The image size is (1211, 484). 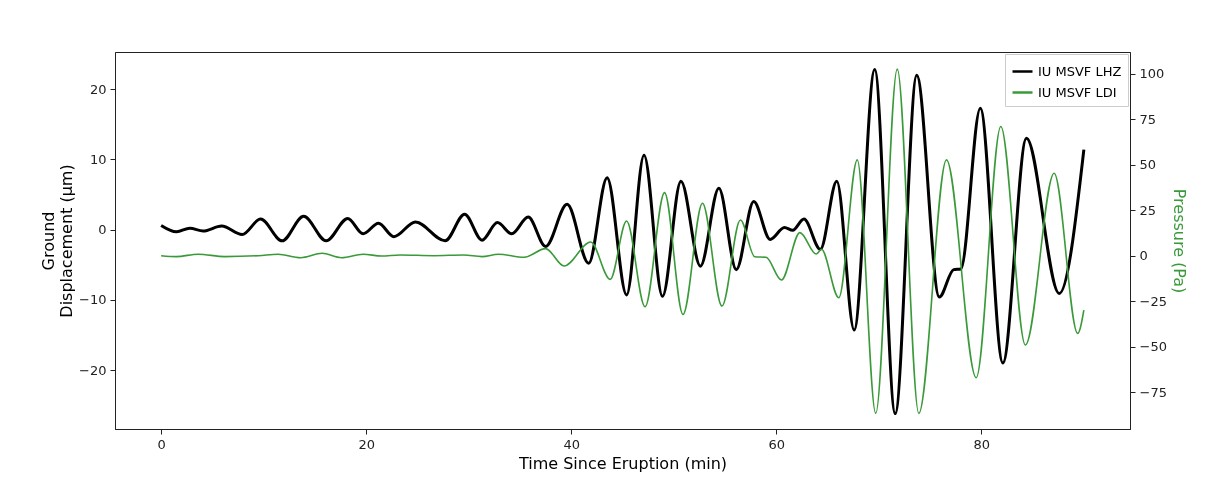 What do you see at coordinates (1153, 301) in the screenshot?
I see `y2-tick-label: −25` at bounding box center [1153, 301].